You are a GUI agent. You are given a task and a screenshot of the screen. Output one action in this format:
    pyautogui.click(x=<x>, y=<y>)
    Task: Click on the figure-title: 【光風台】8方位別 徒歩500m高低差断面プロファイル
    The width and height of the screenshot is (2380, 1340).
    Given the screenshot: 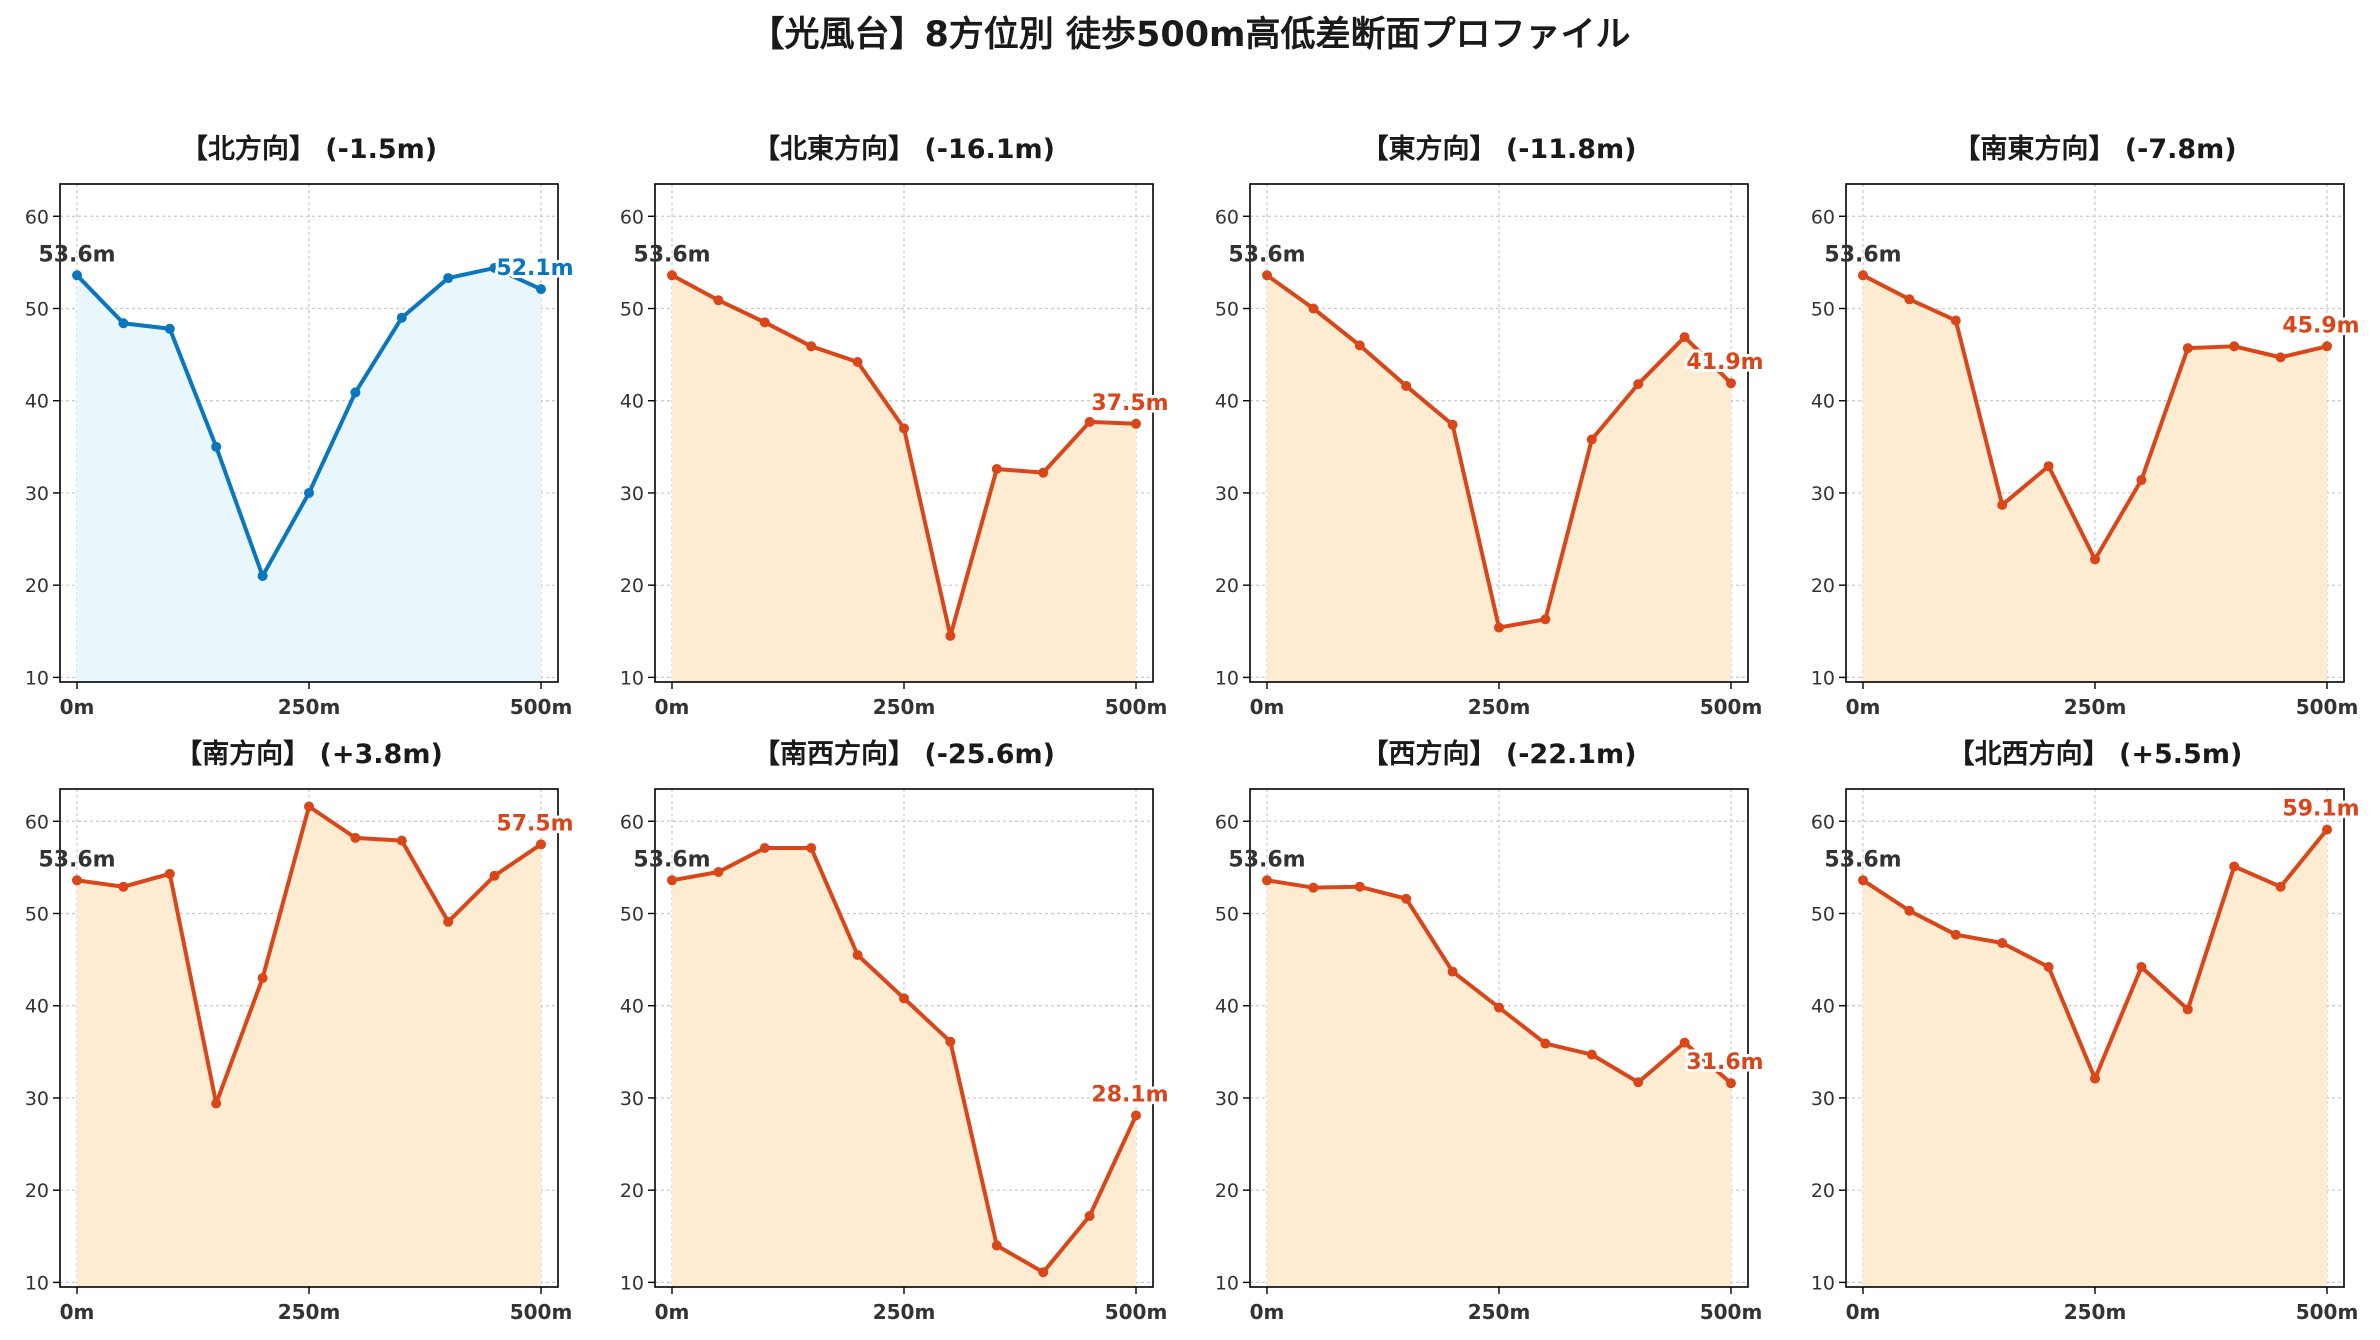 What is the action you would take?
    pyautogui.click(x=1190, y=35)
    